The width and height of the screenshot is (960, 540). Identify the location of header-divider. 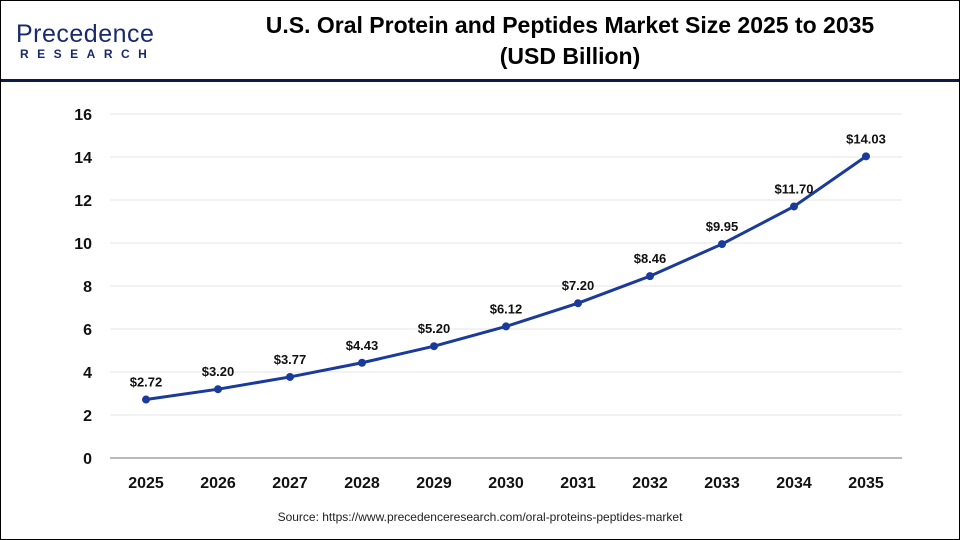
(480, 80).